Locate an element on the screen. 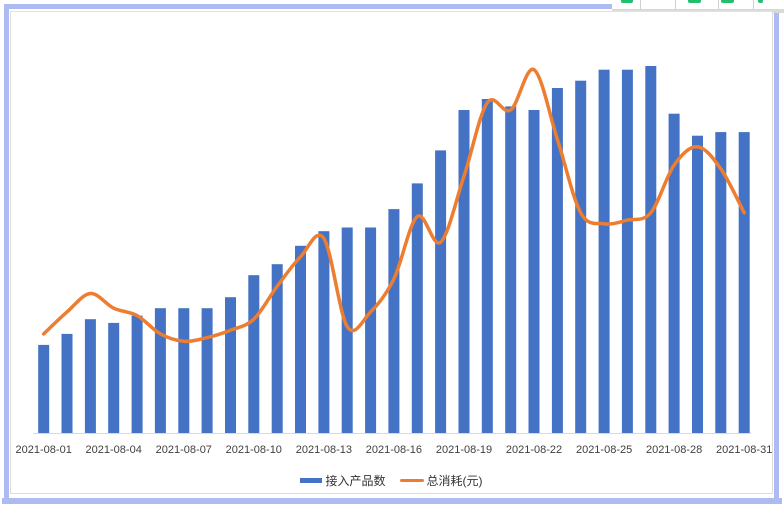 The width and height of the screenshot is (784, 506). widget-border-top is located at coordinates (308, 6).